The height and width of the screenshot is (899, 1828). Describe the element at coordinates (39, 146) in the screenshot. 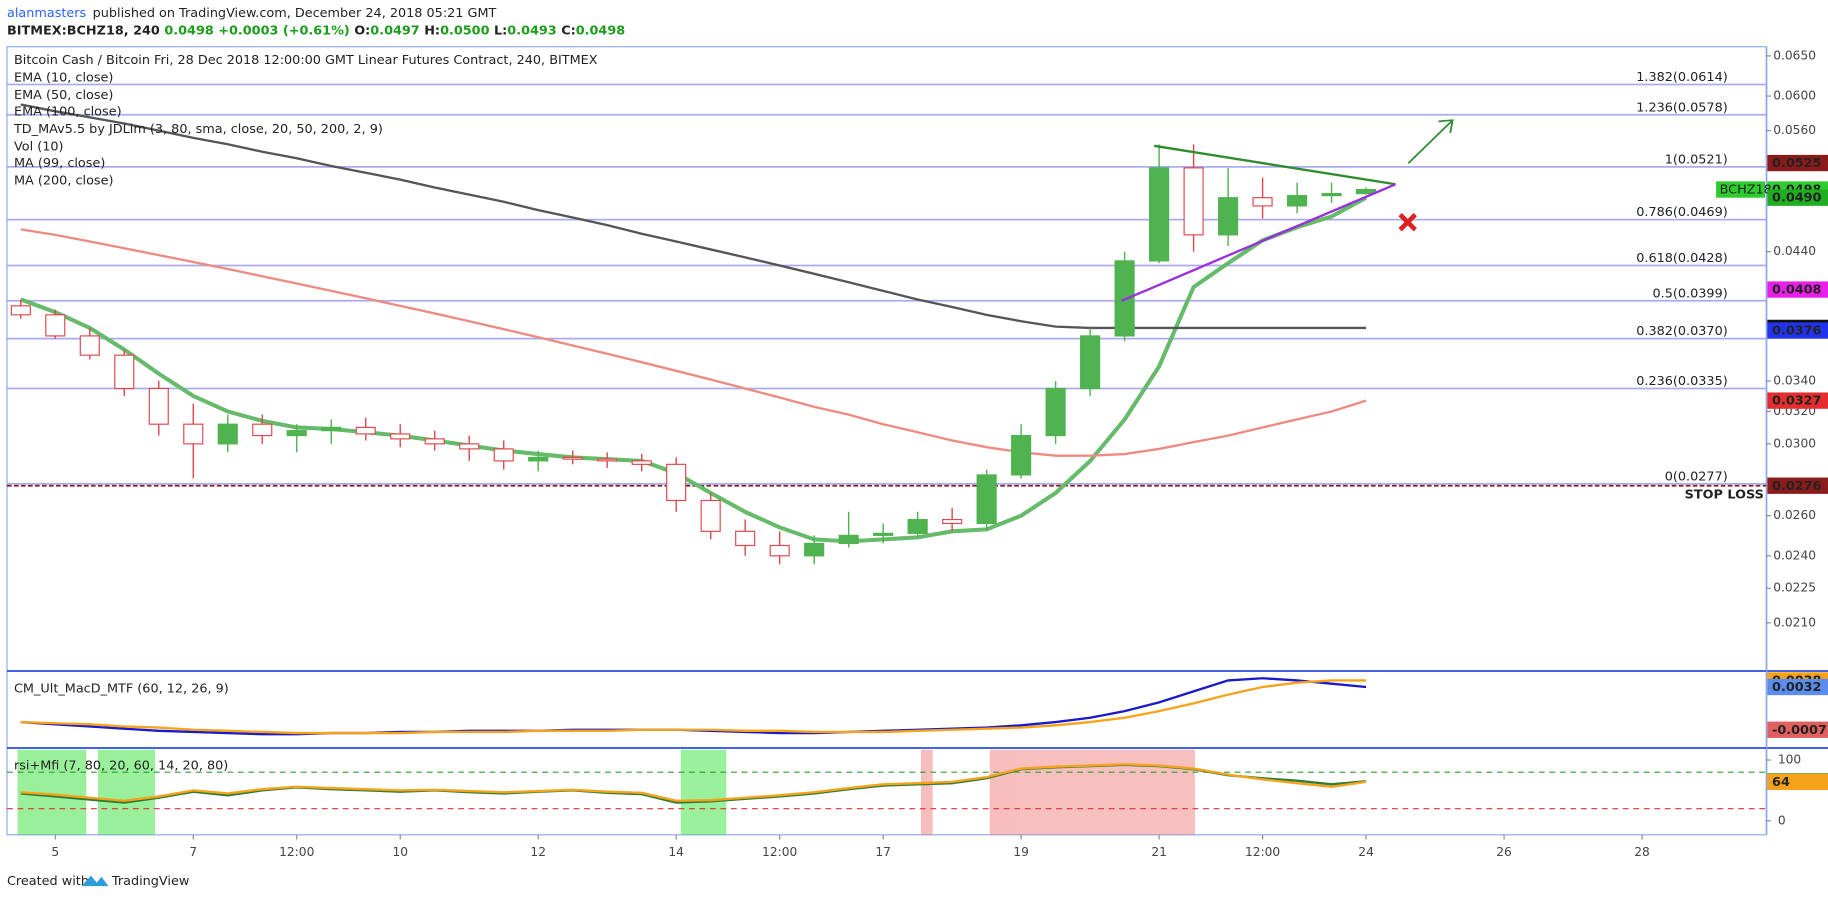

I see `legend-entry: Vol (10)` at that location.